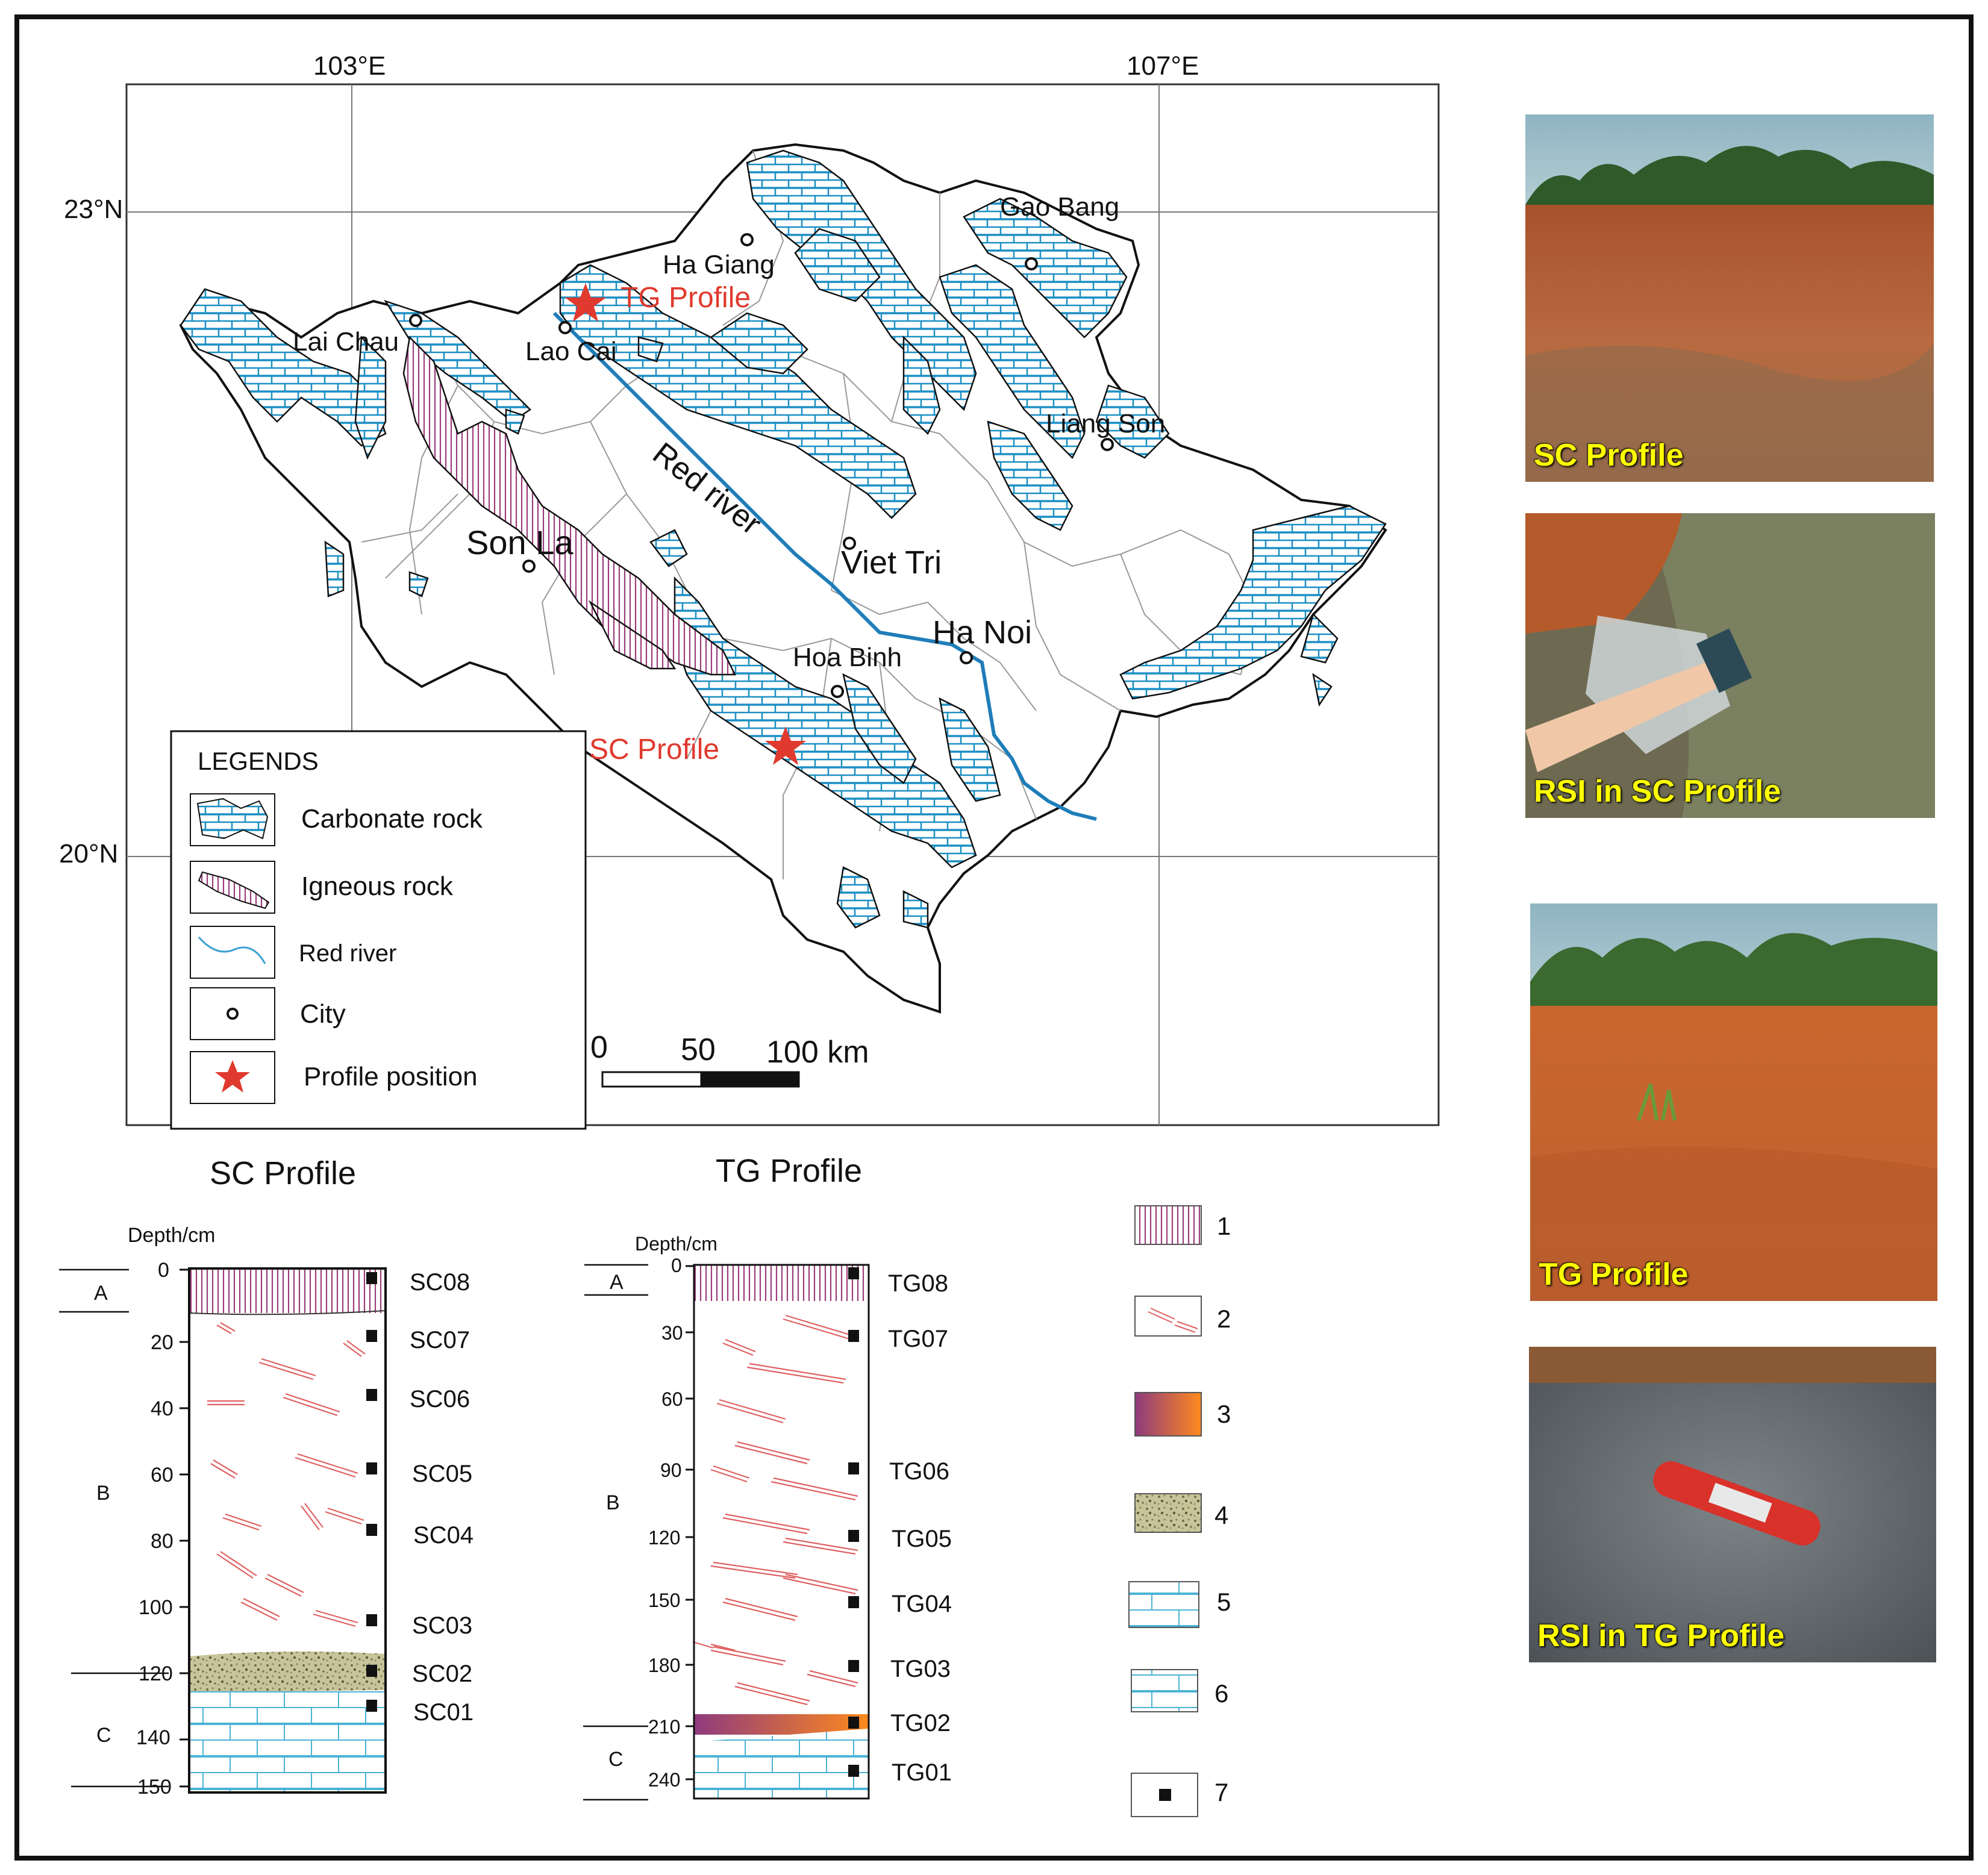  What do you see at coordinates (729, 1059) in the screenshot?
I see `scale-bar: 0 50 100 km` at bounding box center [729, 1059].